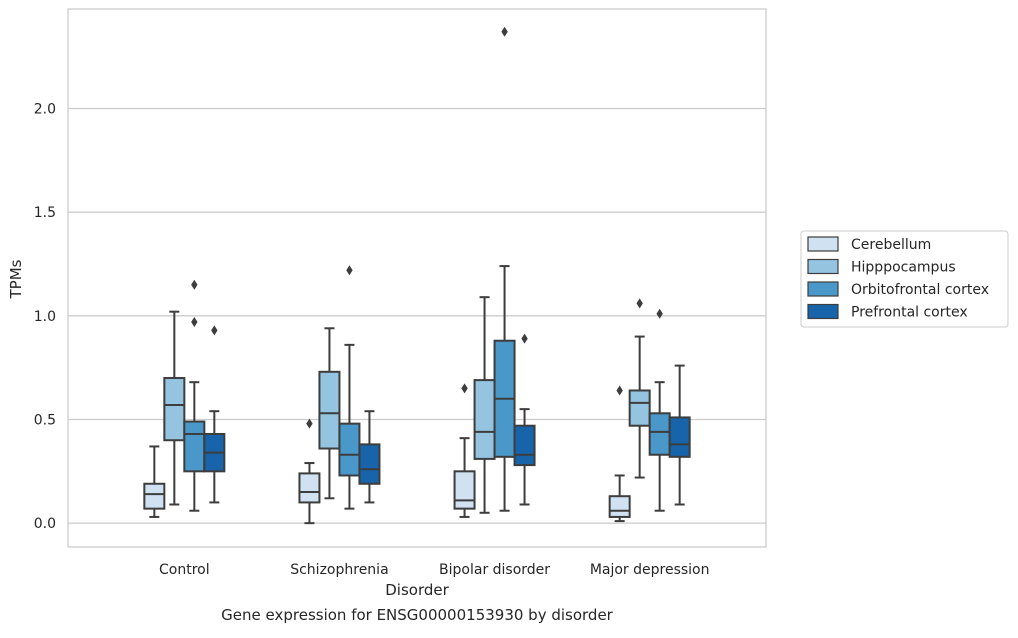  I want to click on x-tick-label: Control, so click(184, 570).